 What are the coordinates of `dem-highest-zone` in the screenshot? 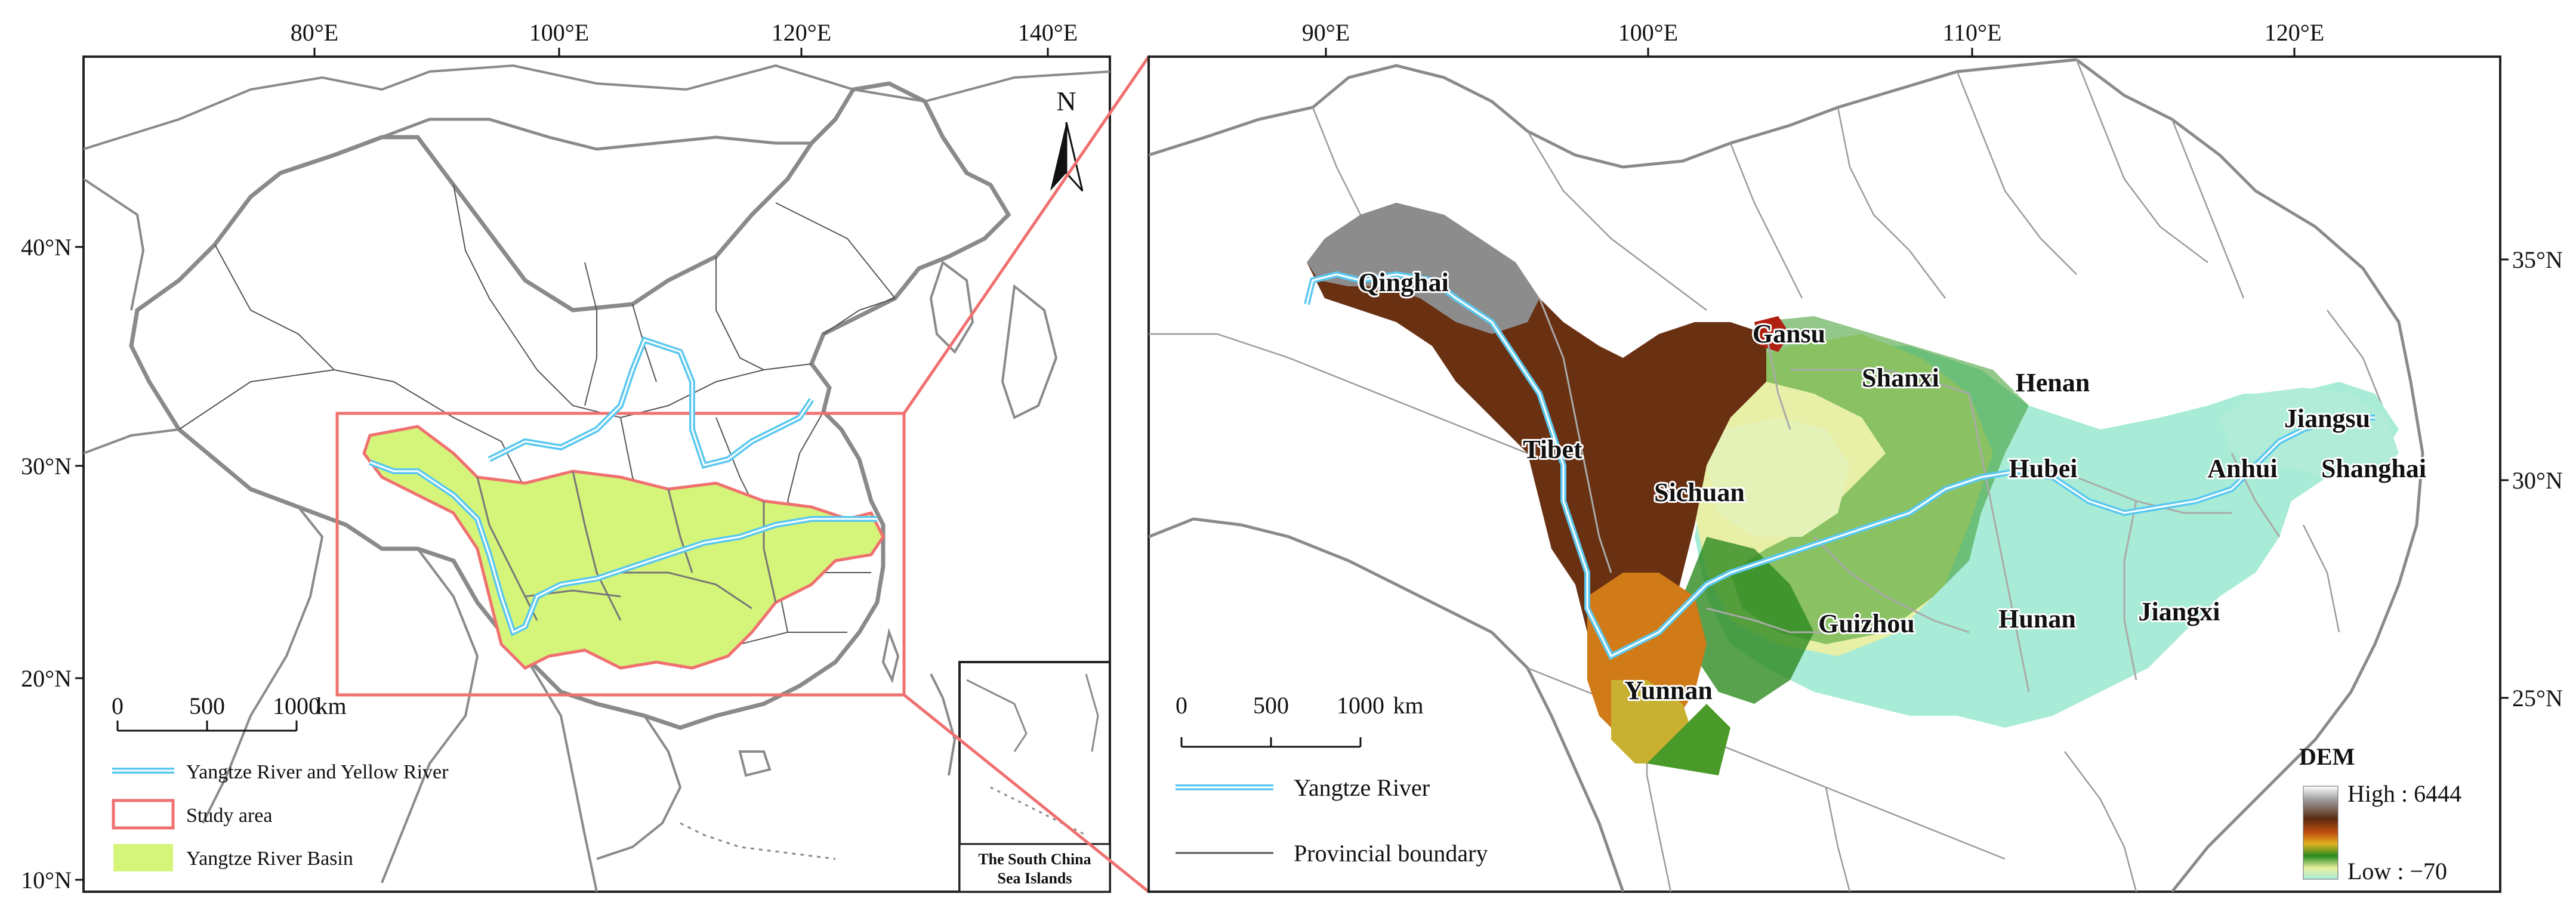 It's located at (1424, 268).